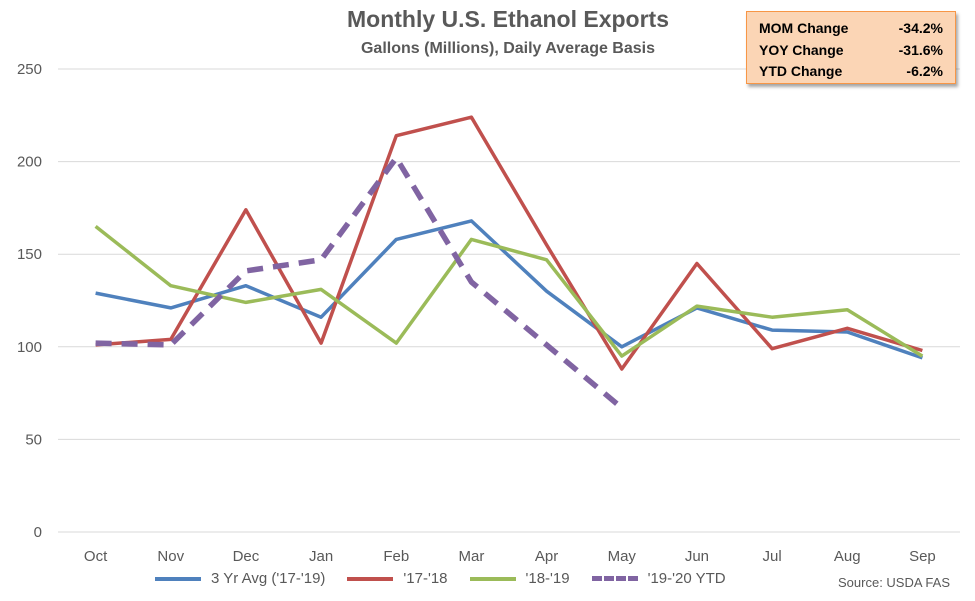  What do you see at coordinates (38, 532) in the screenshot?
I see `y-tick-label: 0` at bounding box center [38, 532].